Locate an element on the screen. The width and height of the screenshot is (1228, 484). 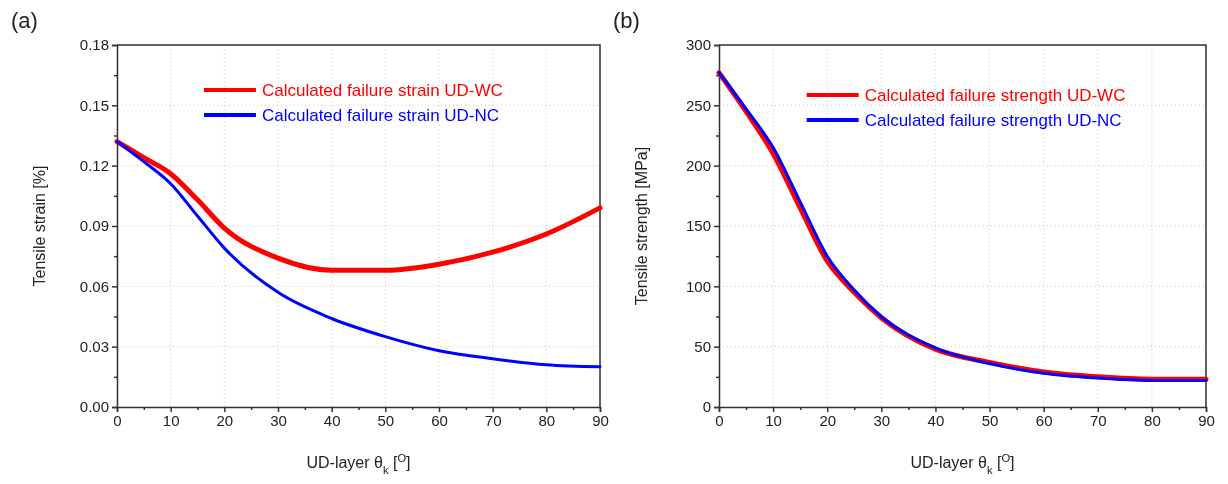
y-tick-label: 150 is located at coordinates (698, 226).